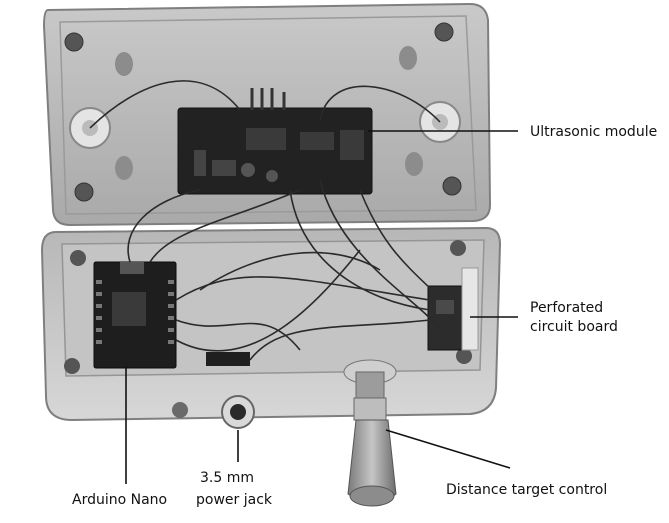 This screenshot has height=523, width=669. What do you see at coordinates (448, 449) in the screenshot?
I see `leader-distance` at bounding box center [448, 449].